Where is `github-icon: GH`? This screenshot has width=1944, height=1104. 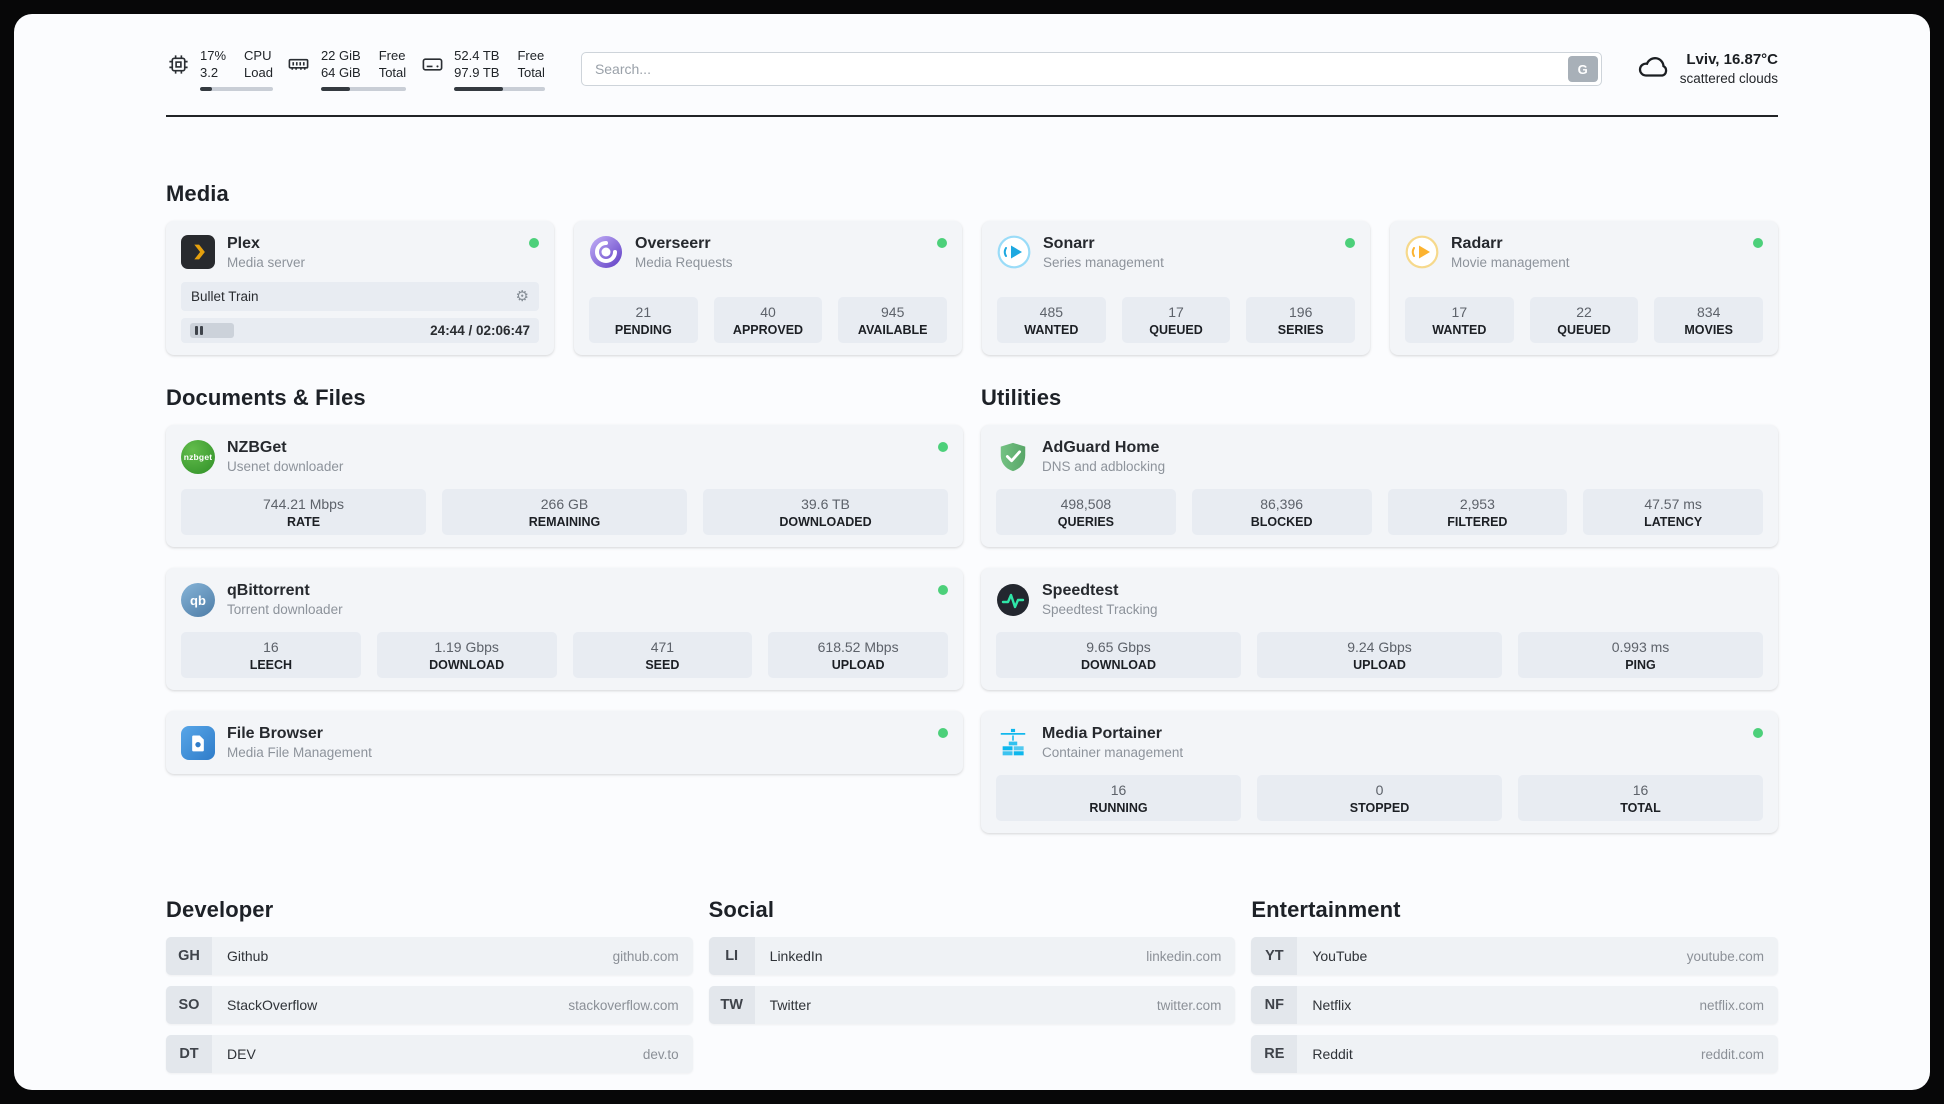 github-icon: GH is located at coordinates (189, 956).